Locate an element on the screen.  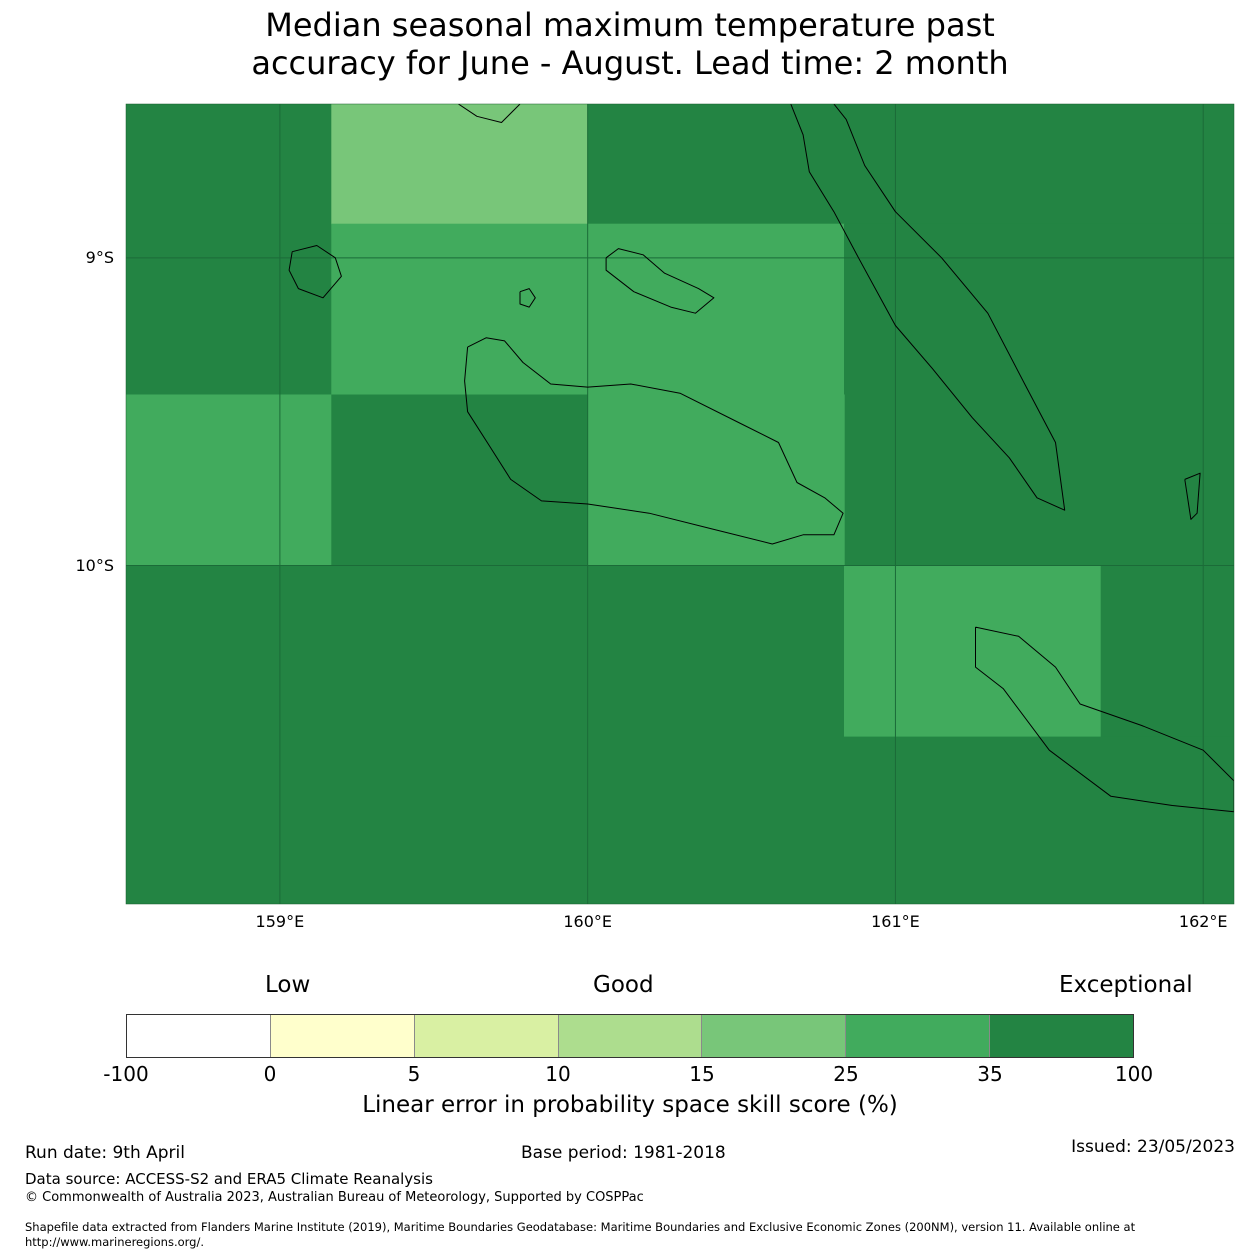
coastline-russell-islands is located at coordinates (315, 272).